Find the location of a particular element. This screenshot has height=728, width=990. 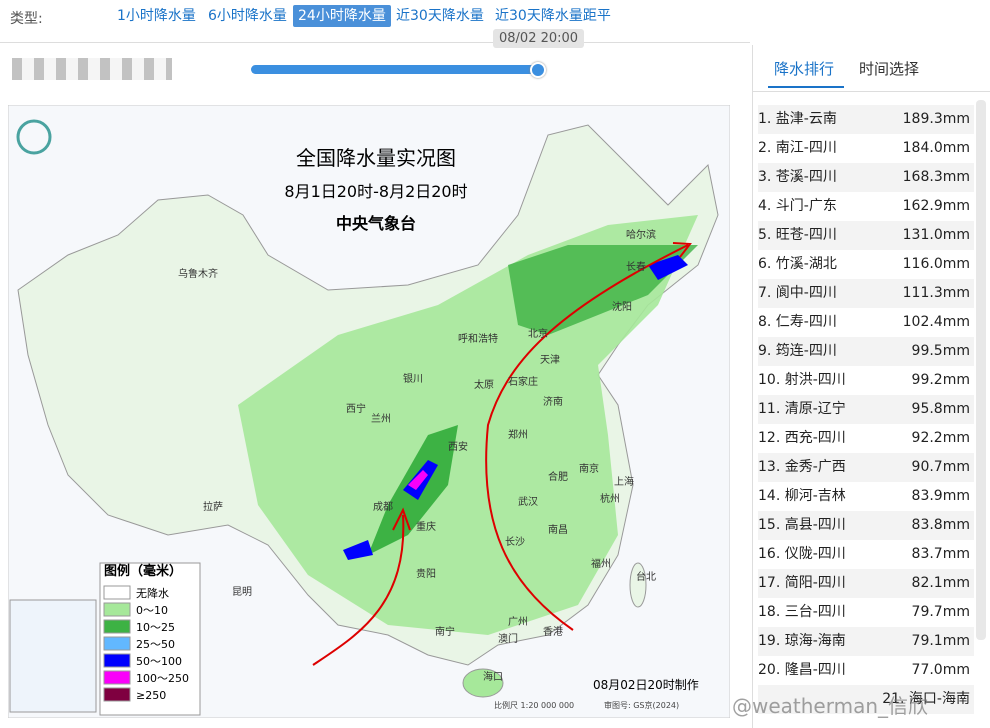

city-label: 南昌 is located at coordinates (558, 529).